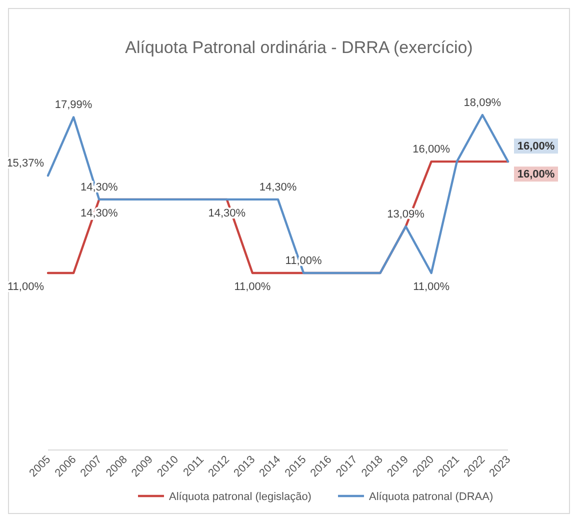 This screenshot has height=522, width=578. I want to click on chart-title: Alíquota Patronal ordinária - DRRA (exercício), so click(299, 47).